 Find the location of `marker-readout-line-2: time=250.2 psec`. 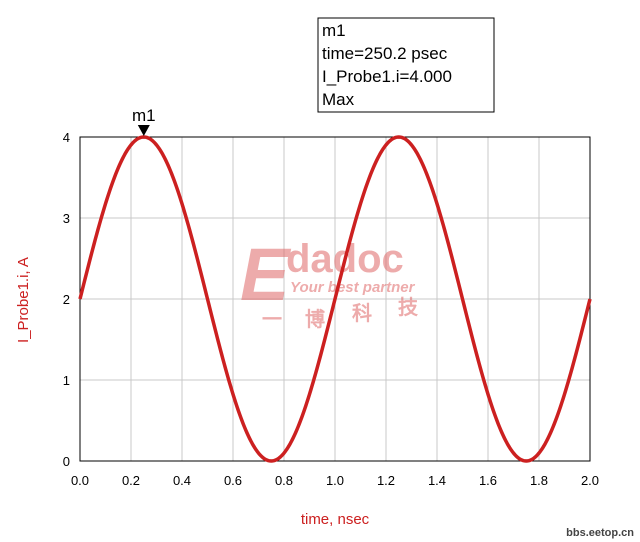

marker-readout-line-2: time=250.2 psec is located at coordinates (385, 53).